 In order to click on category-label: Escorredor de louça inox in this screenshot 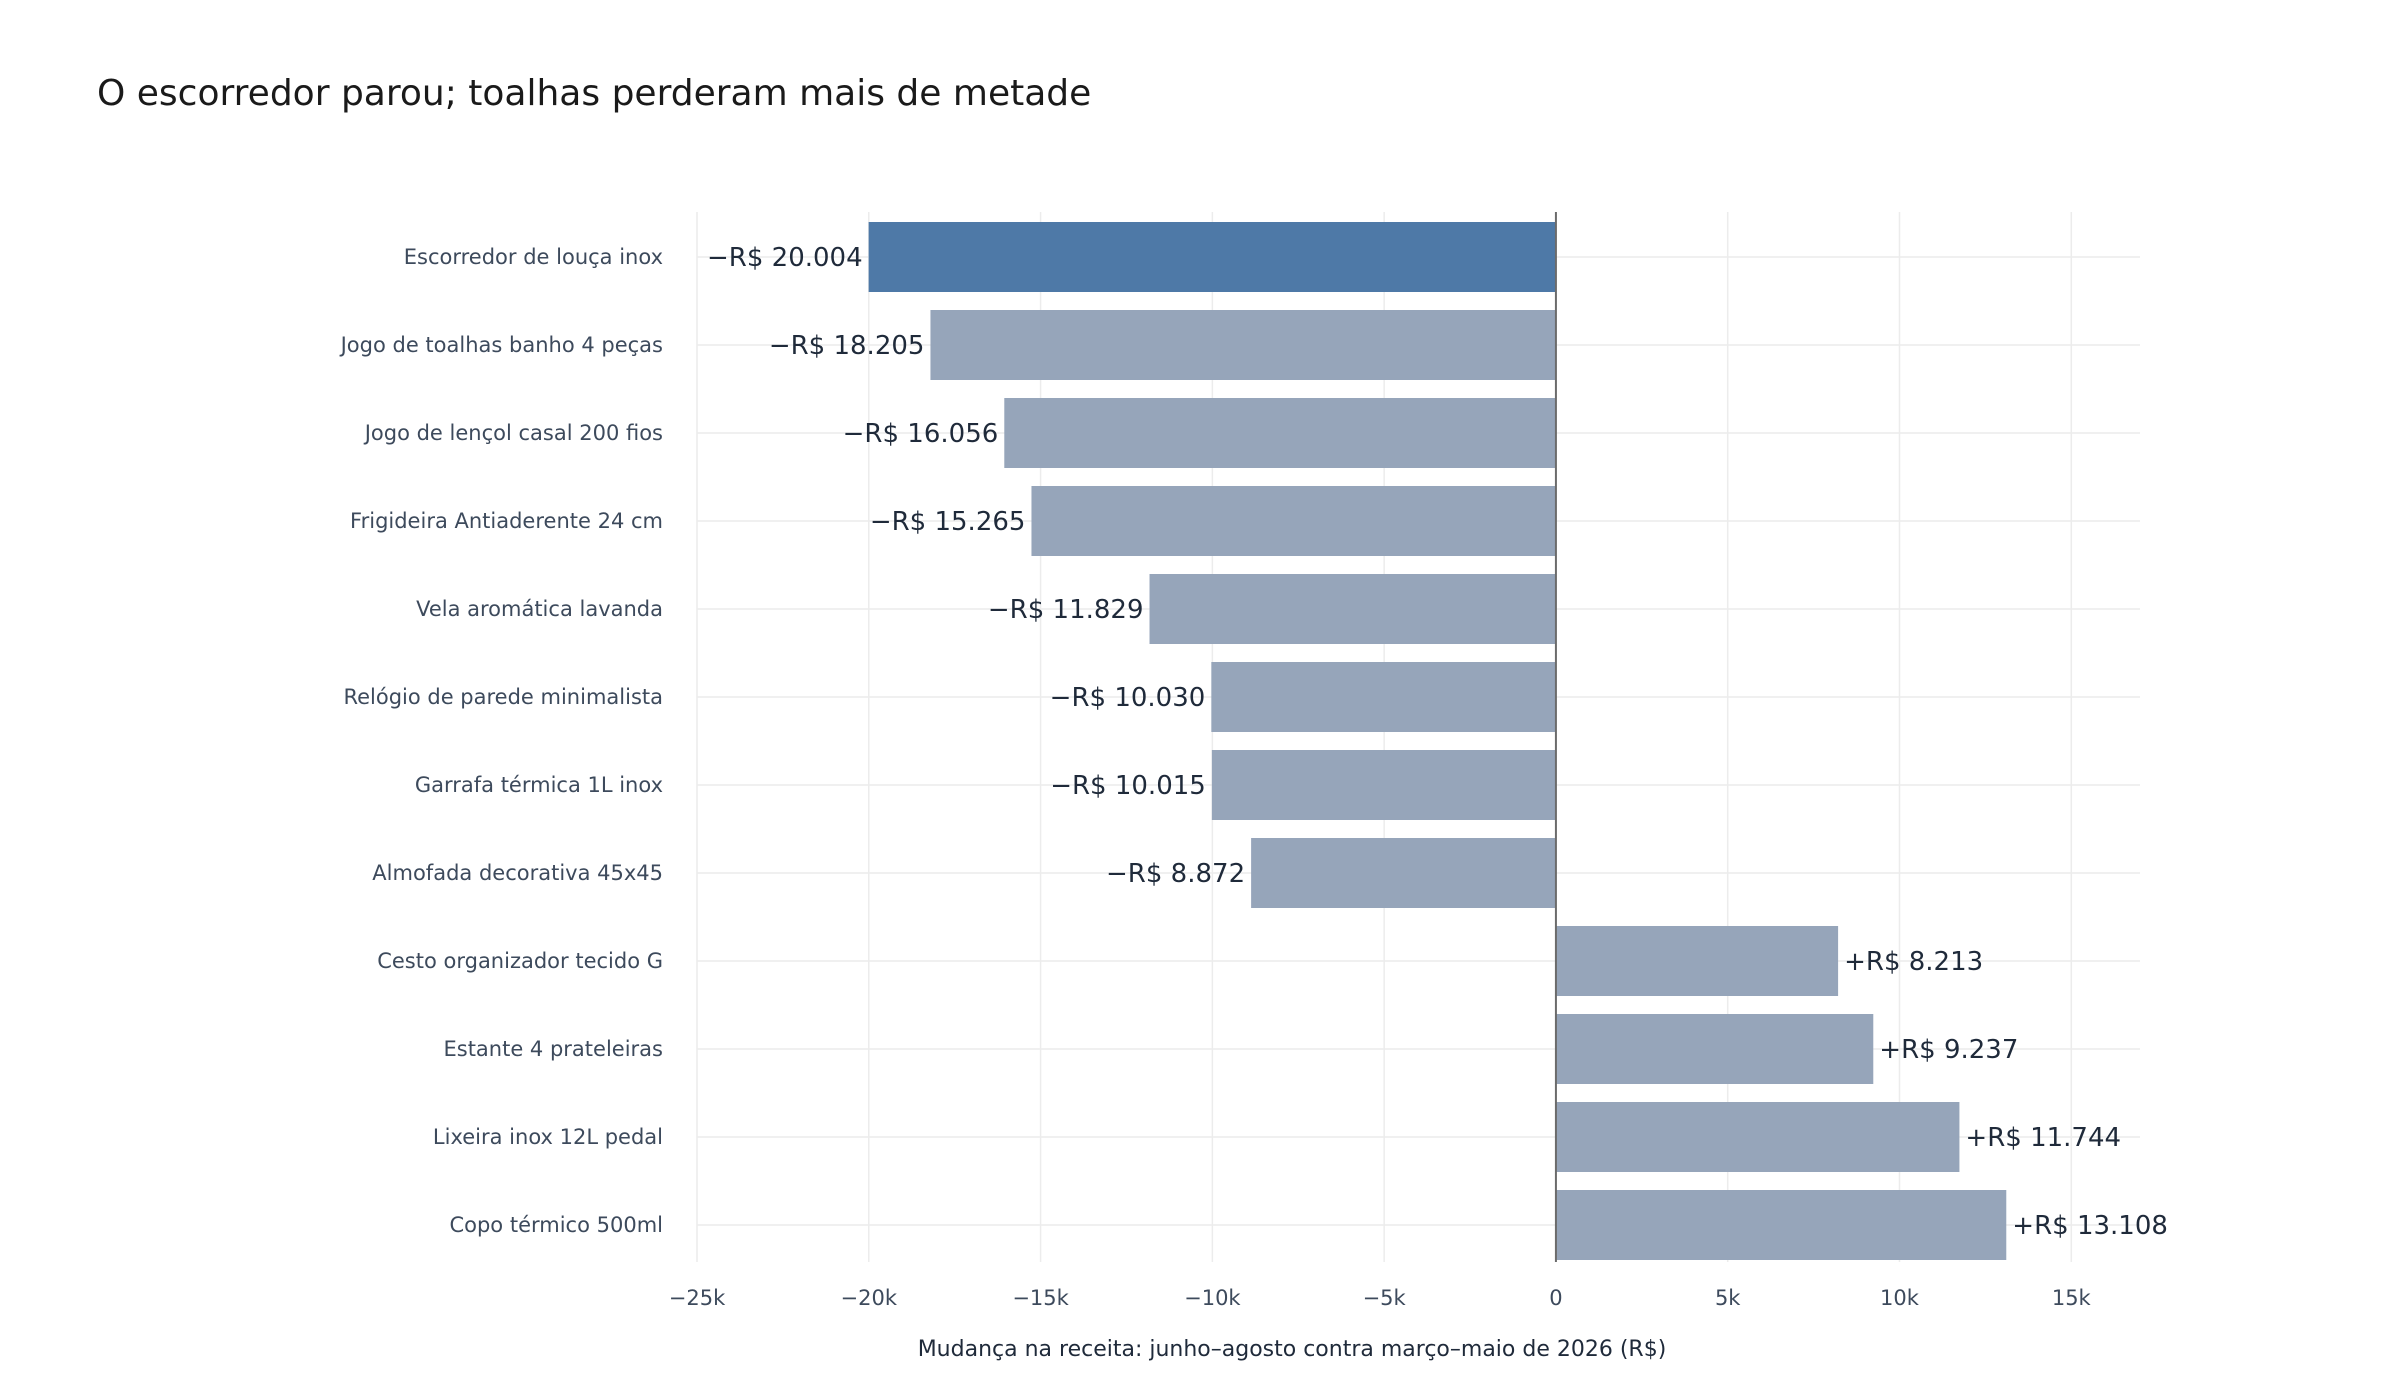, I will do `click(533, 257)`.